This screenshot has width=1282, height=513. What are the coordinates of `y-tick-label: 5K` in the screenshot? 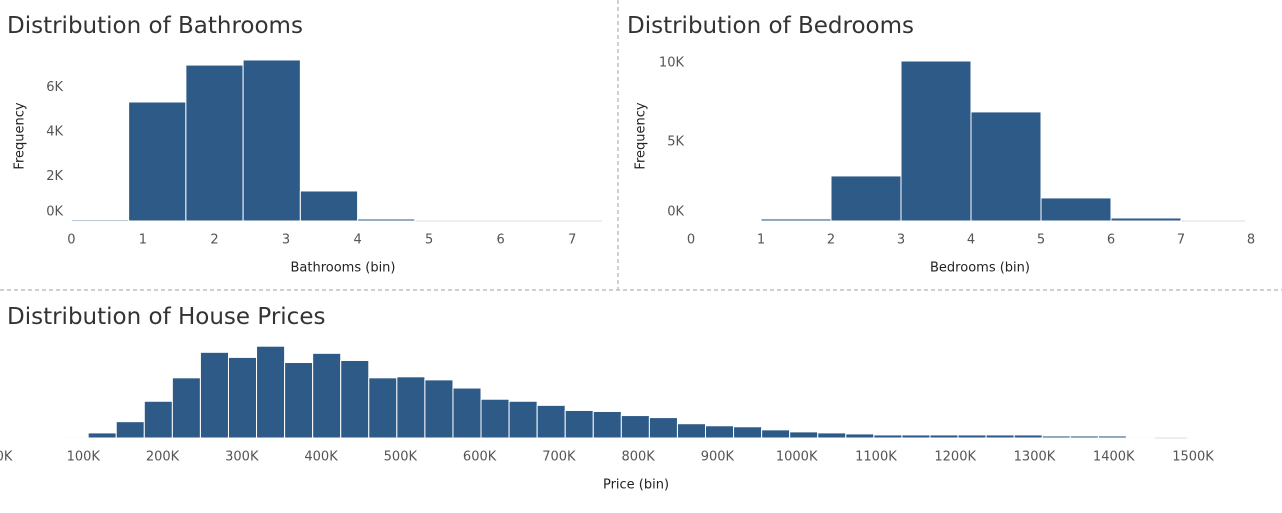 It's located at (675, 141).